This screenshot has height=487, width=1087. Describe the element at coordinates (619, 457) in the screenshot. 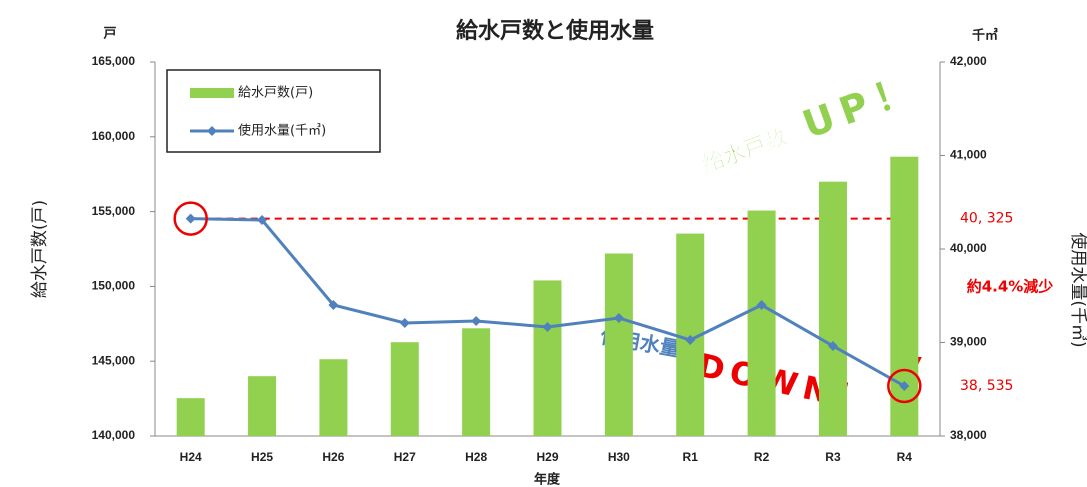

I see `x-tick-label: H30` at that location.